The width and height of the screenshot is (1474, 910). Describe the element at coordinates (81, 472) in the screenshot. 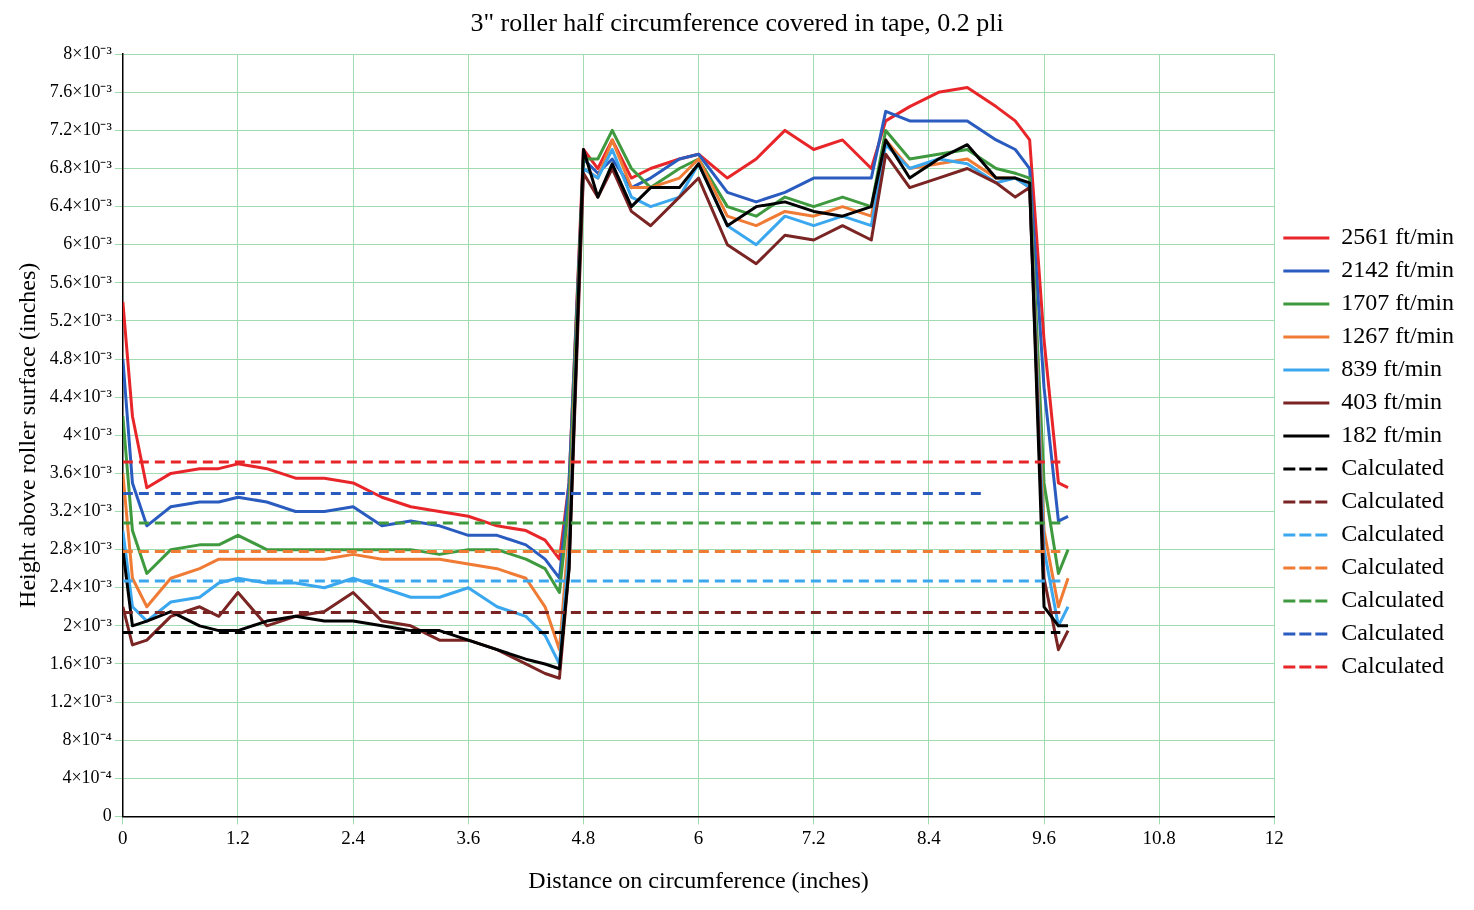

I see `y-tick-label: 3.6×10⁻³` at that location.